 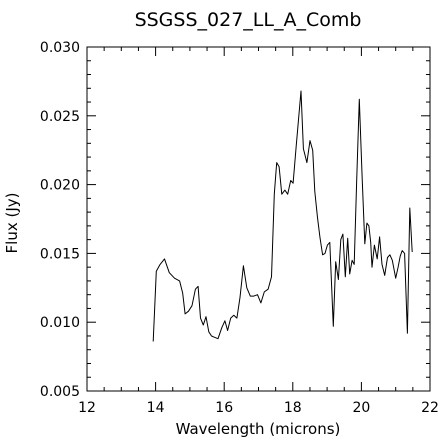 What do you see at coordinates (60, 186) in the screenshot?
I see `y-tick-label: 0.020` at bounding box center [60, 186].